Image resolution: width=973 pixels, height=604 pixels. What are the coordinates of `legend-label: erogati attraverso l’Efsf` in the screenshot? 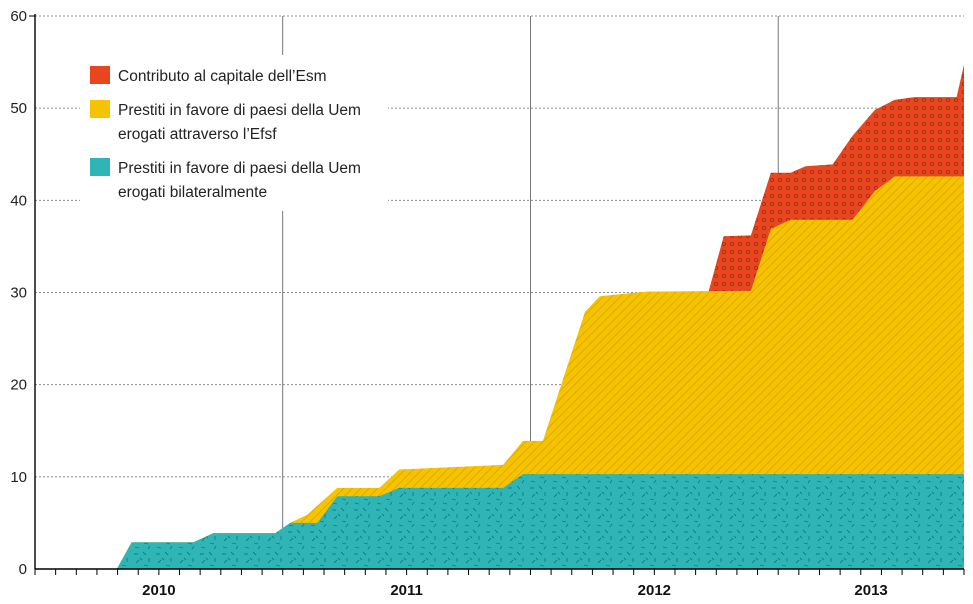 It's located at (197, 134).